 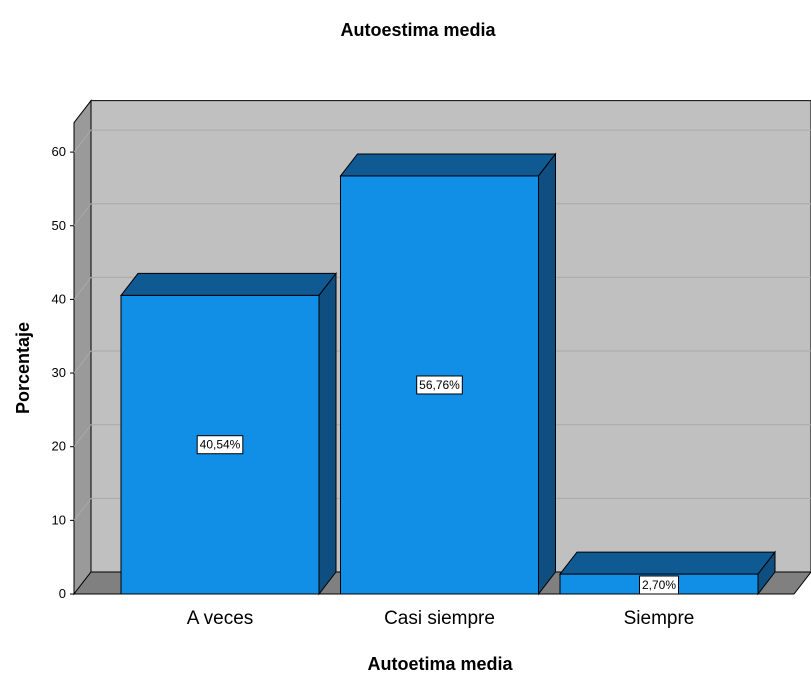 I want to click on y-tick-label: 50, so click(x=59, y=225).